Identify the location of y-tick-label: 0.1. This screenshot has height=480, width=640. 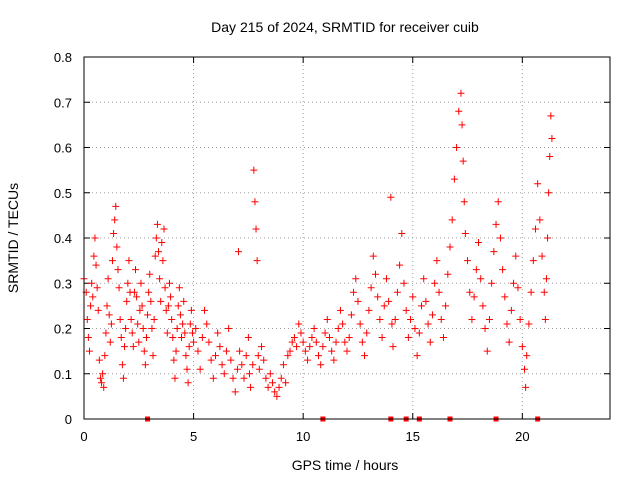
(63, 374).